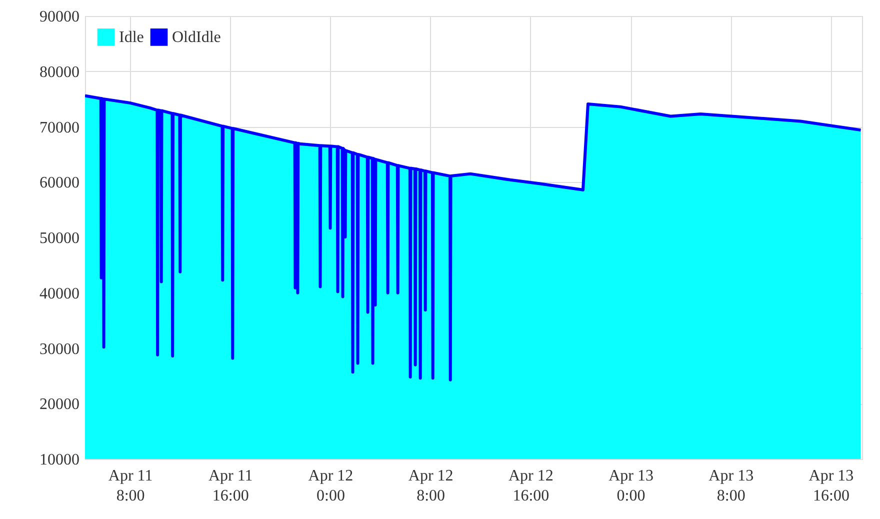 The height and width of the screenshot is (519, 880). Describe the element at coordinates (631, 486) in the screenshot. I see `x-tick-label: Apr 13 0:00` at that location.